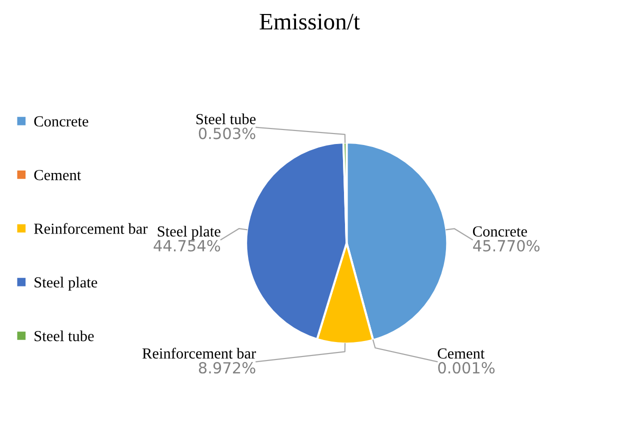 This screenshot has width=619, height=434. I want to click on slice-label: Reinforcement bar, so click(199, 353).